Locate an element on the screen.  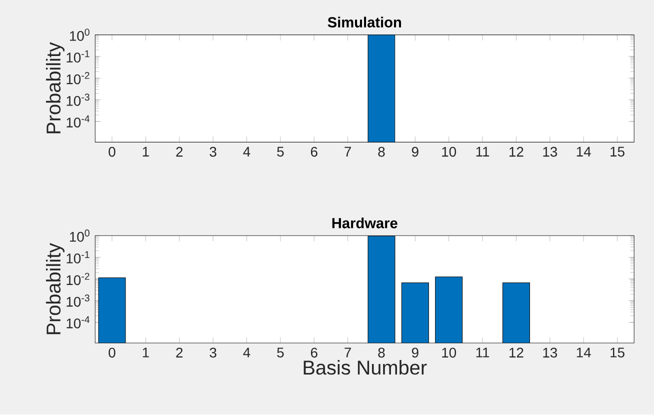
chart-title: Hardware is located at coordinates (365, 223).